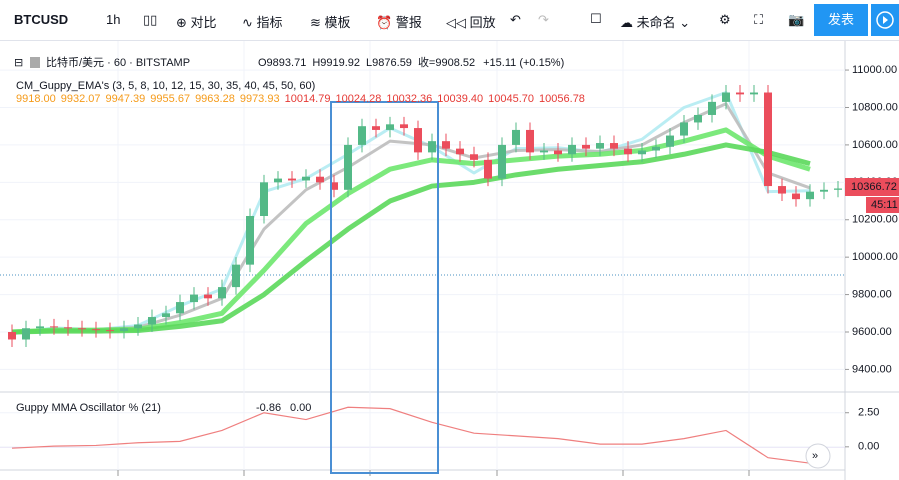 This screenshot has height=480, width=899. I want to click on symbol-color, so click(35, 62).